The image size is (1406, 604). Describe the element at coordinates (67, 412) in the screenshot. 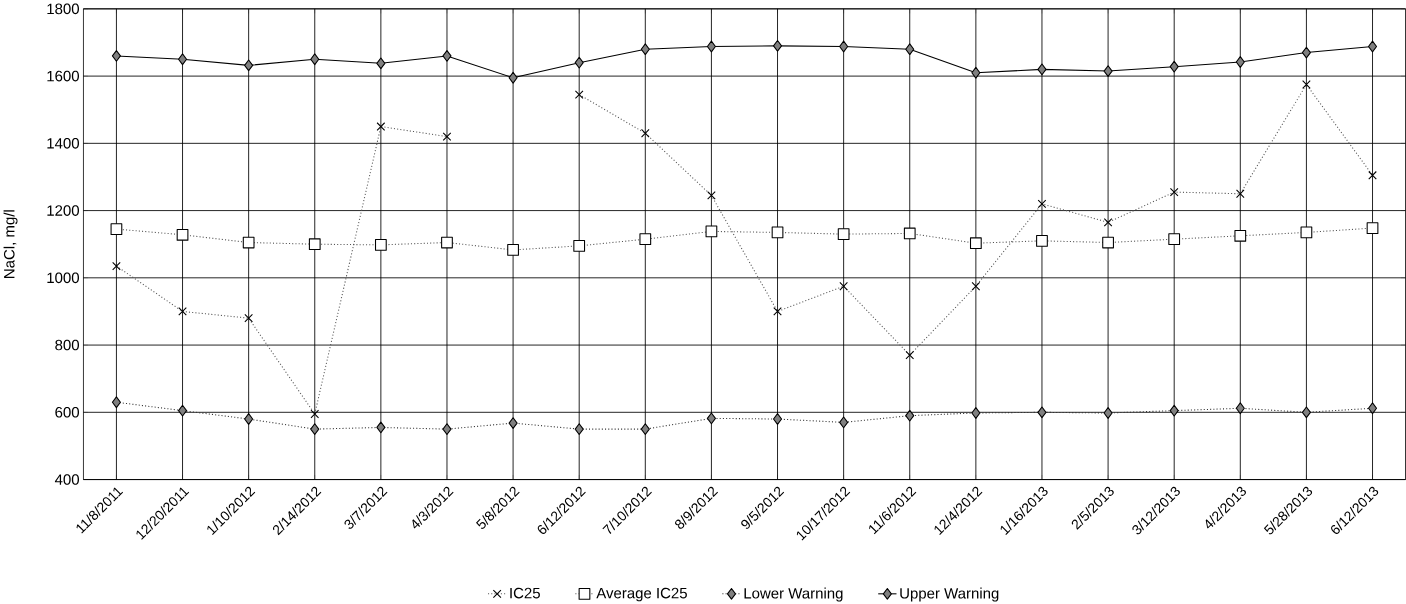

I see `y-tick-label: 600` at that location.